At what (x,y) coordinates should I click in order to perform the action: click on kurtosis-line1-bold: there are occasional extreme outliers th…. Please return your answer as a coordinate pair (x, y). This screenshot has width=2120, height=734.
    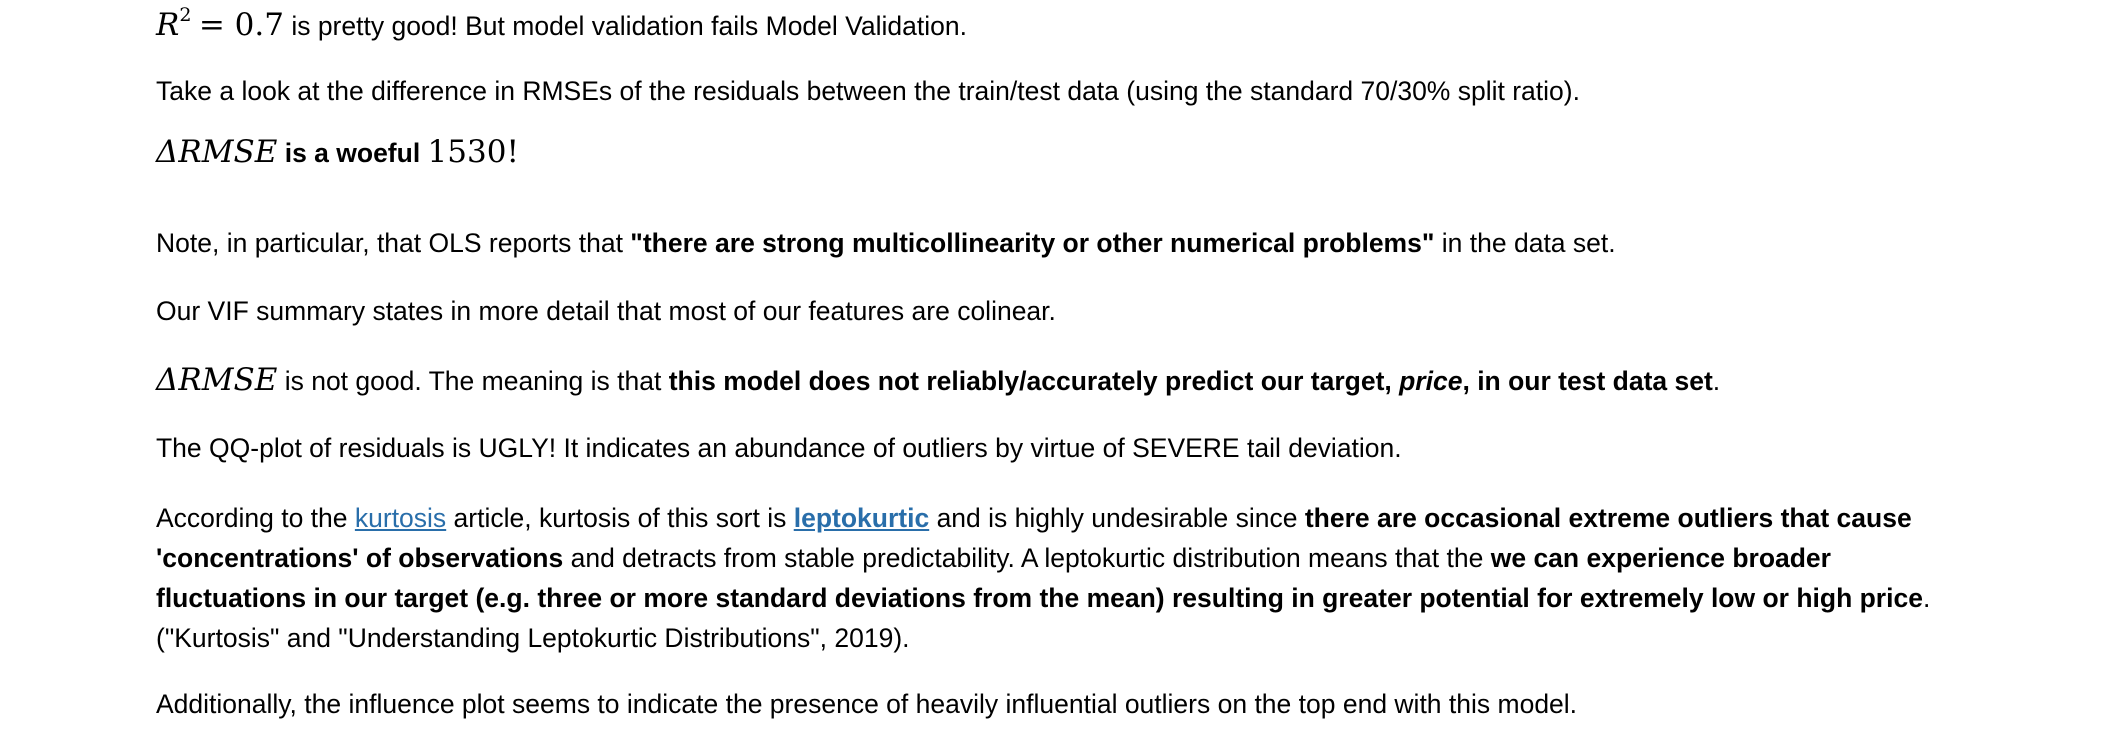
    Looking at the image, I should click on (1608, 518).